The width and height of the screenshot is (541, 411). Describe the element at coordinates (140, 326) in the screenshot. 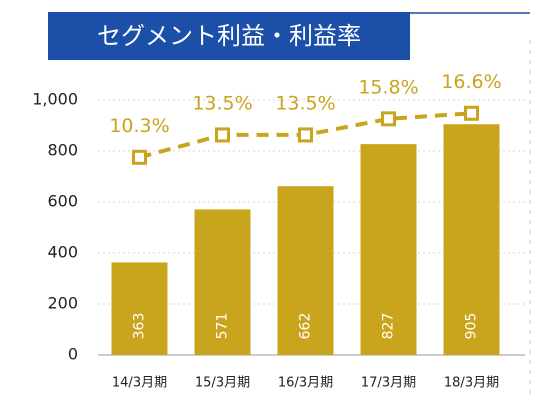

I see `bar-label: 363` at that location.